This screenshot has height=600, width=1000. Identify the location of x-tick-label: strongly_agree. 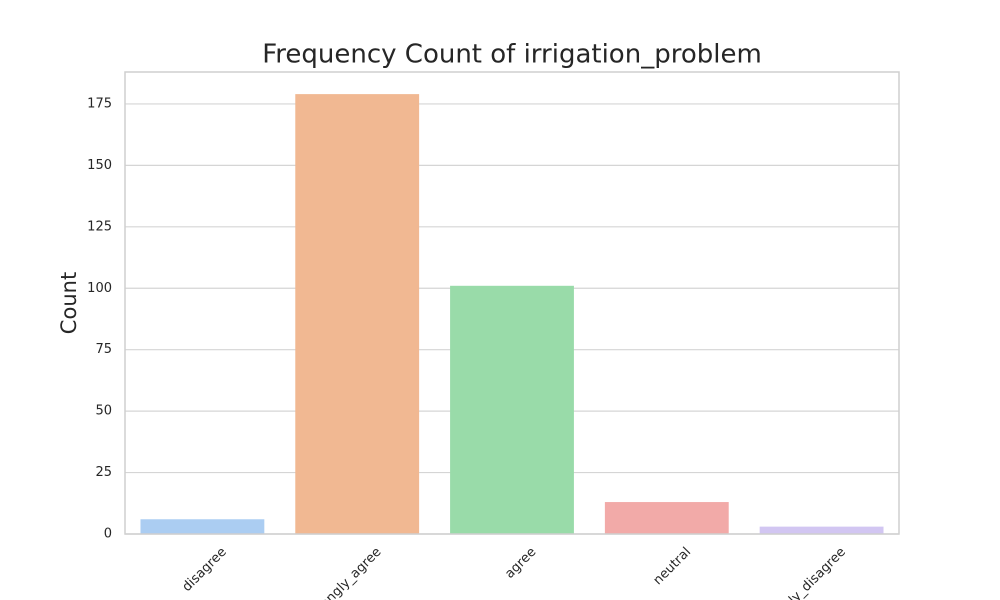
(345, 572).